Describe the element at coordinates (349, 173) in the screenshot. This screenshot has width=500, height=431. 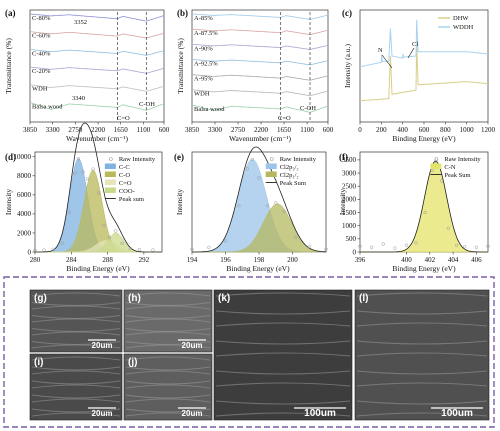
I see `y-tick-label: 3000` at that location.